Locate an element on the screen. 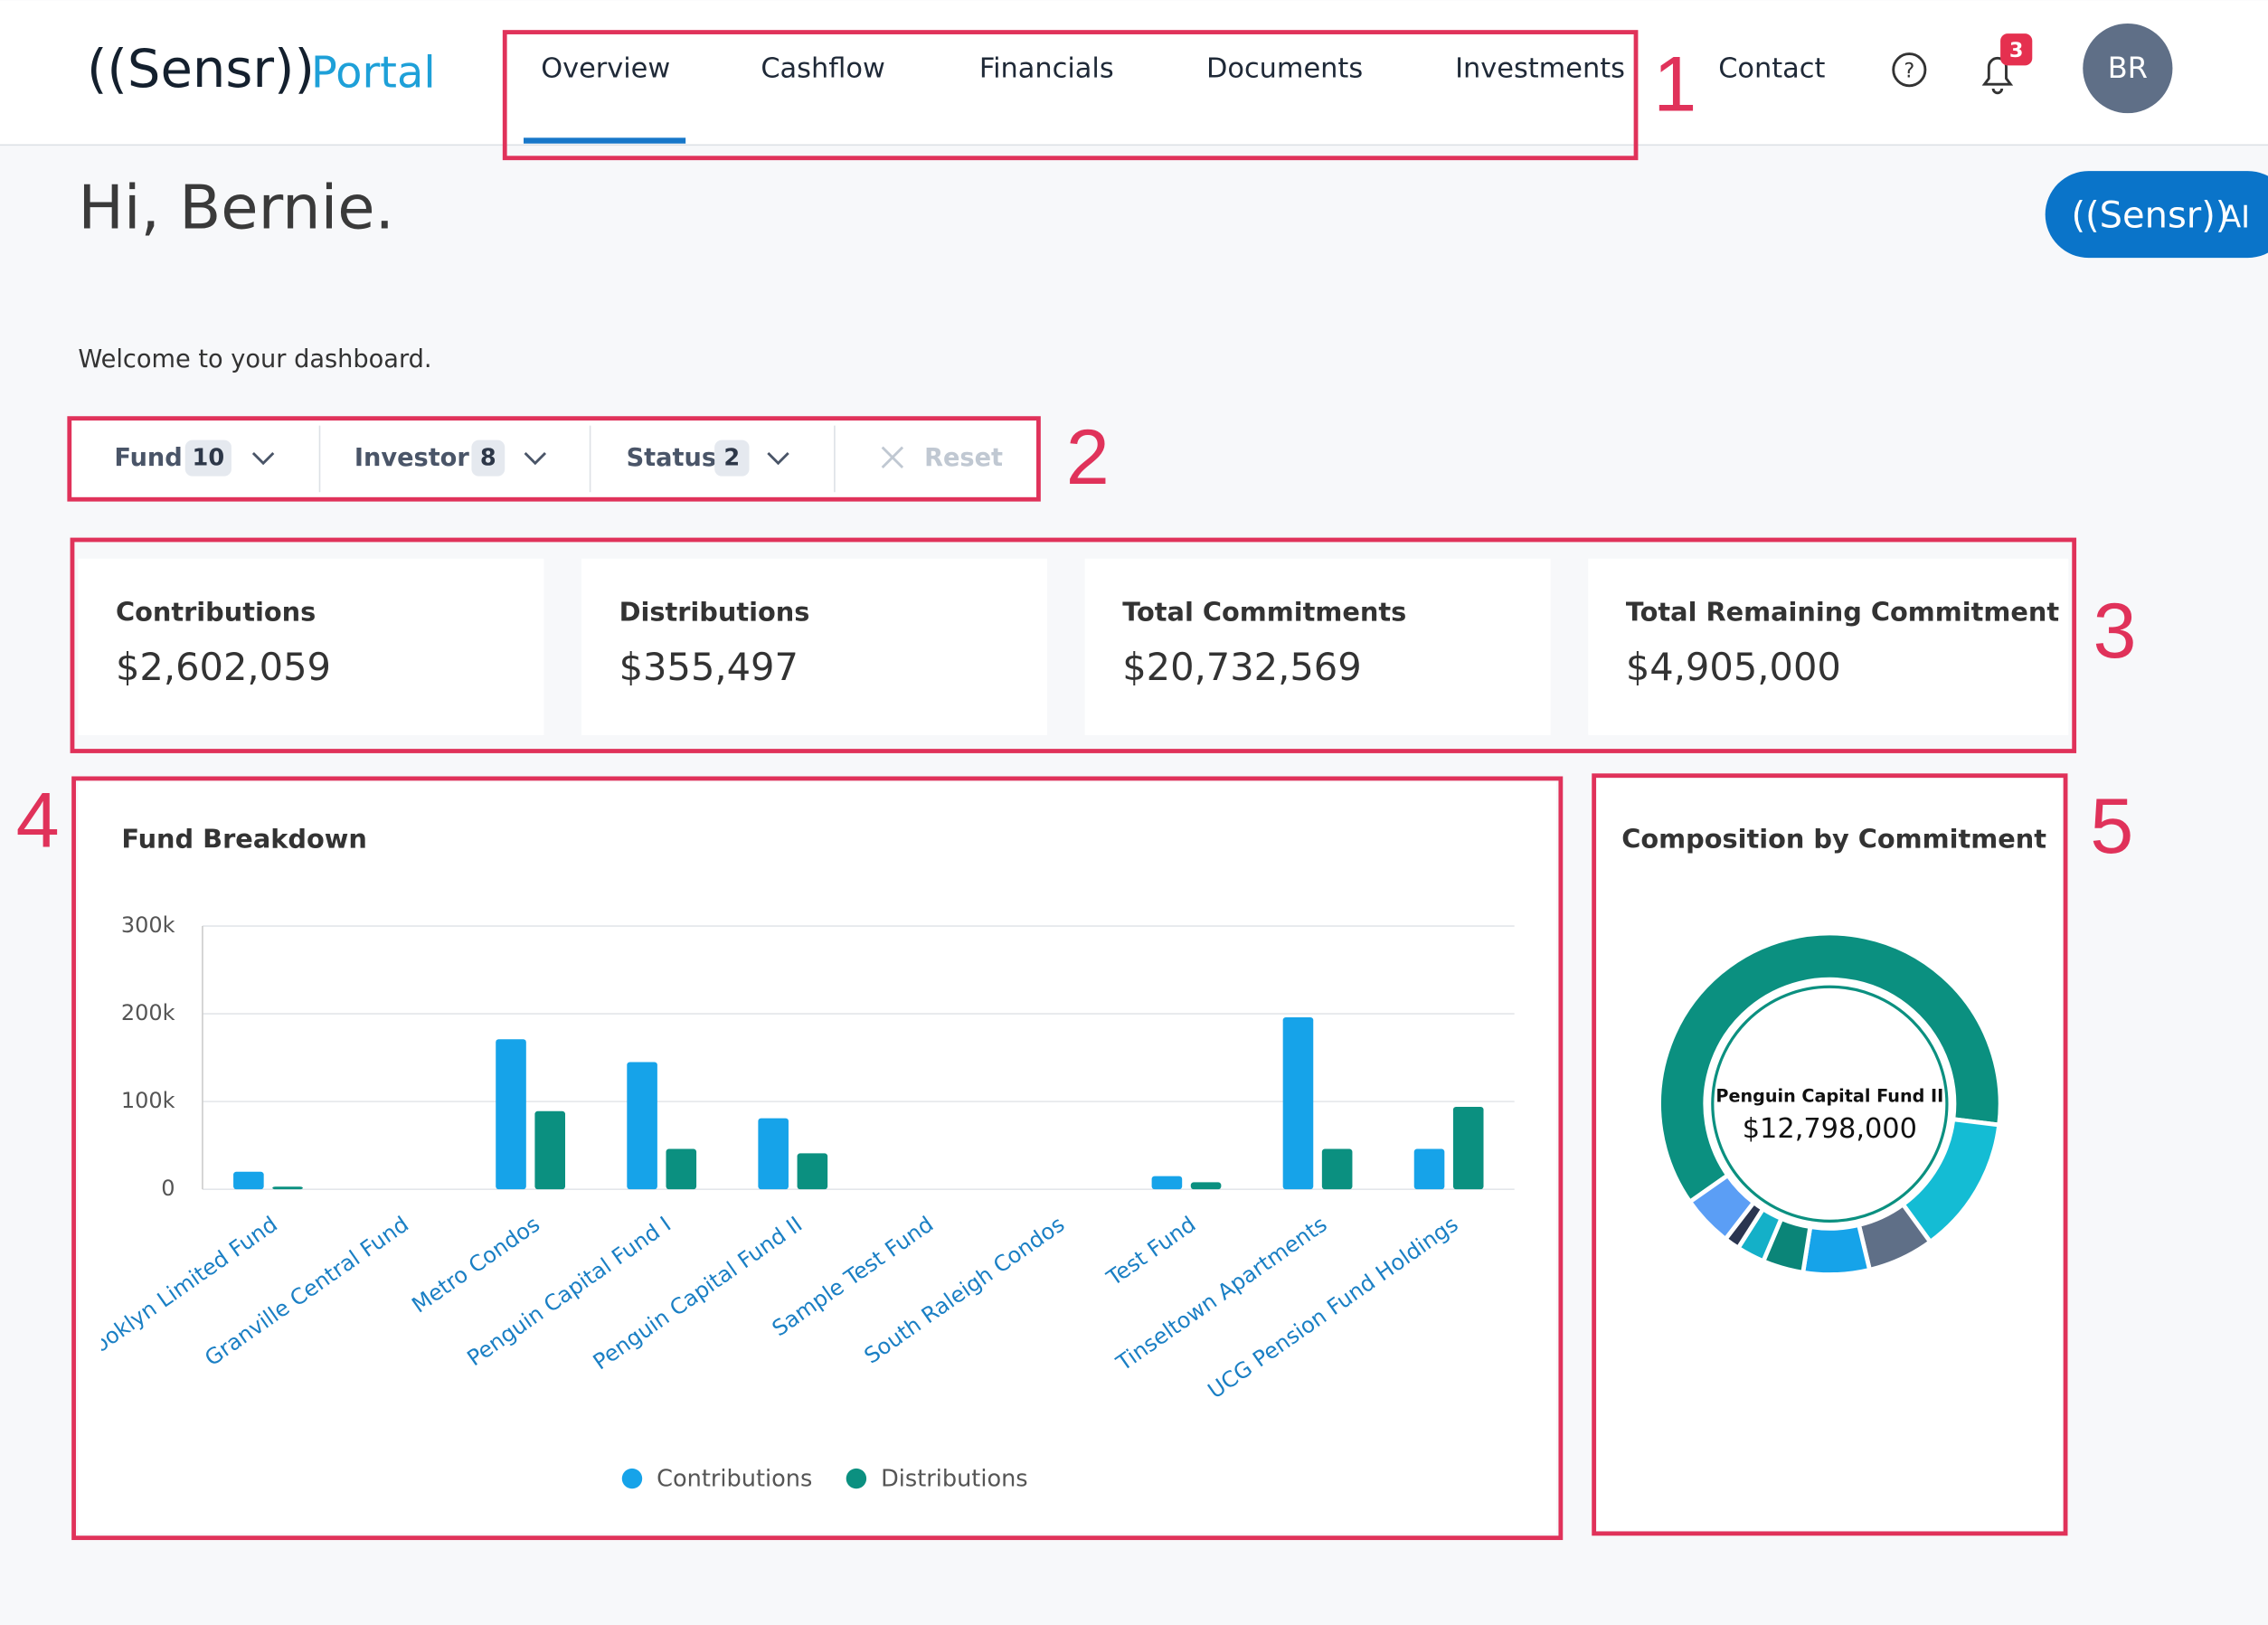 The height and width of the screenshot is (1625, 2268). reset-button: Reset is located at coordinates (942, 458).